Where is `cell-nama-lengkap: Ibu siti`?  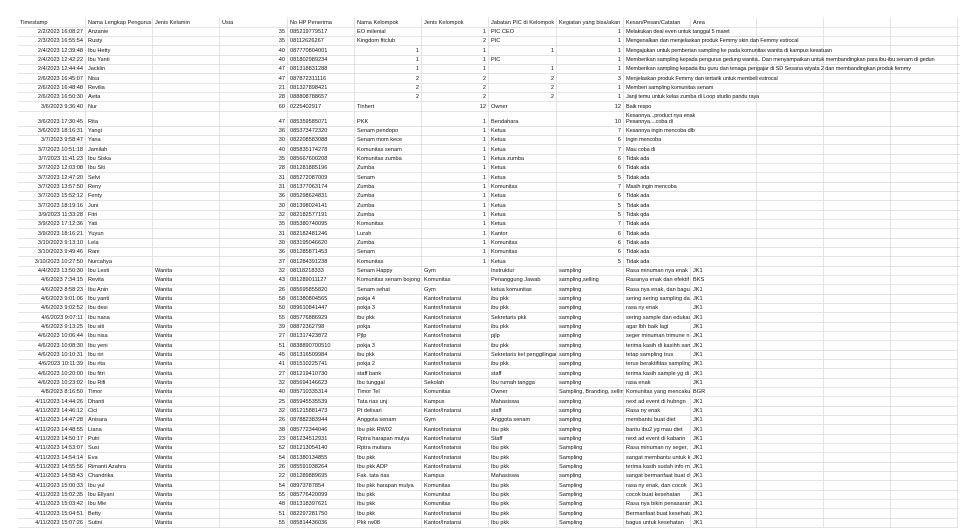
cell-nama-lengkap: Ibu siti is located at coordinates (119, 327).